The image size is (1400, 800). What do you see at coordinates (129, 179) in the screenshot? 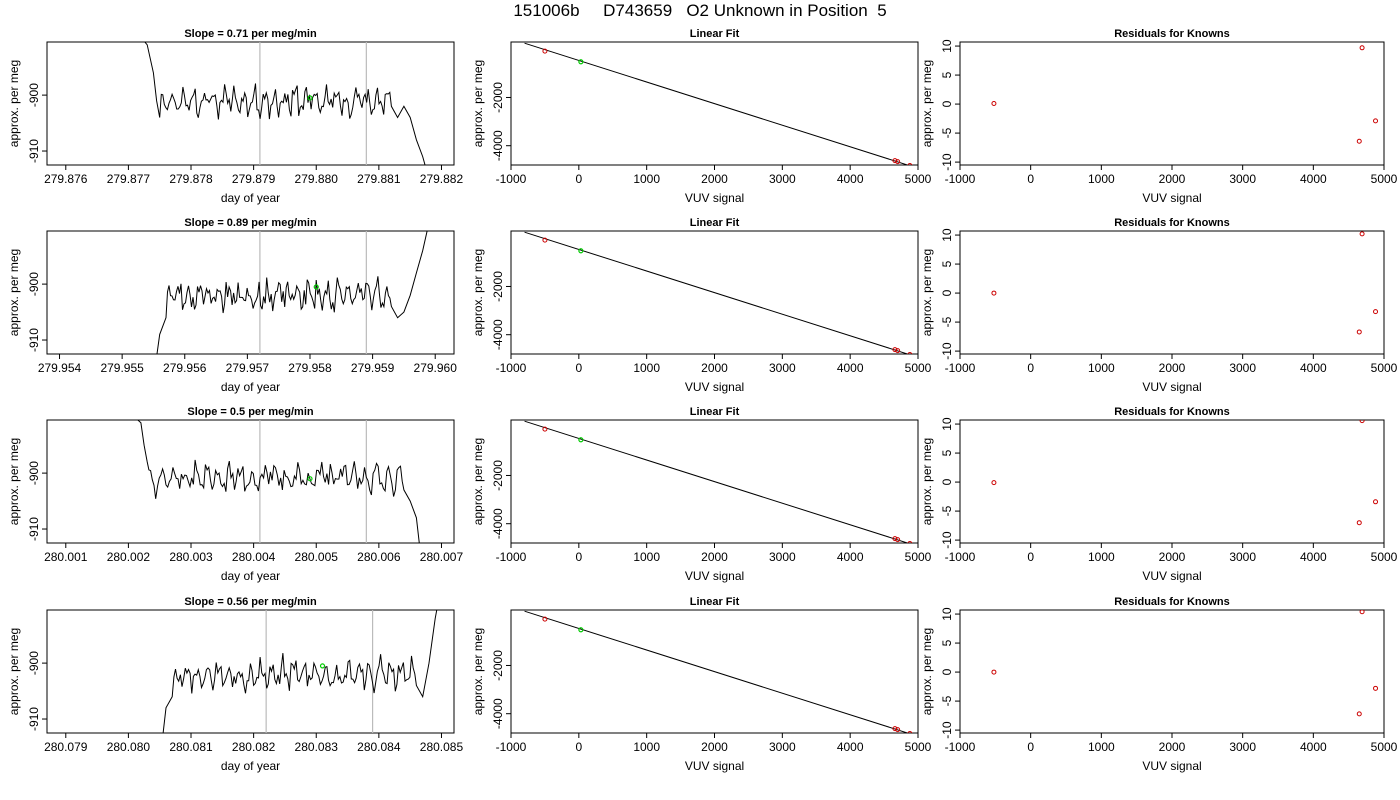
I see `x-tick-label: 279.877` at bounding box center [129, 179].